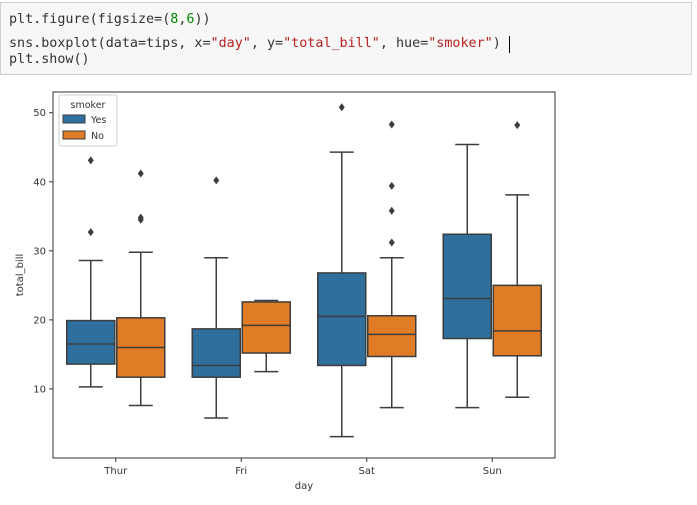 The image size is (697, 505). What do you see at coordinates (190, 19) in the screenshot?
I see `code-token: 6` at bounding box center [190, 19].